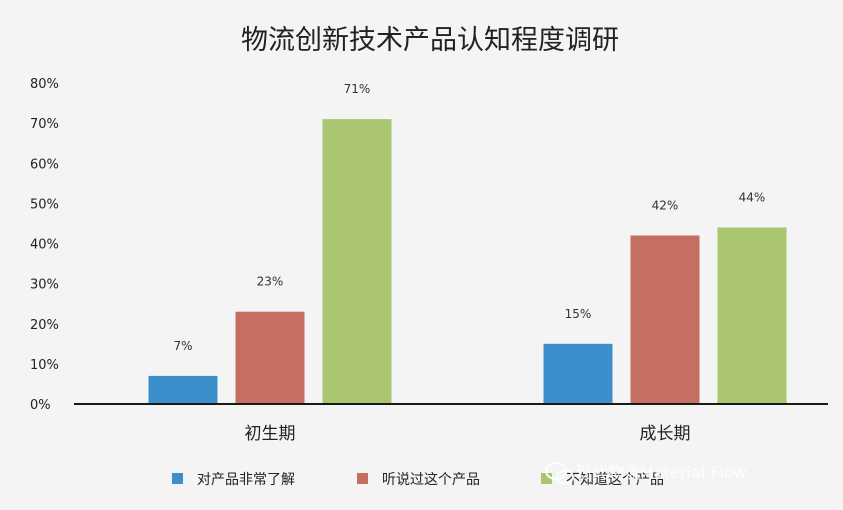 The height and width of the screenshot is (510, 843). Describe the element at coordinates (431, 479) in the screenshot. I see `legend-label: 听说过这个产品` at that location.